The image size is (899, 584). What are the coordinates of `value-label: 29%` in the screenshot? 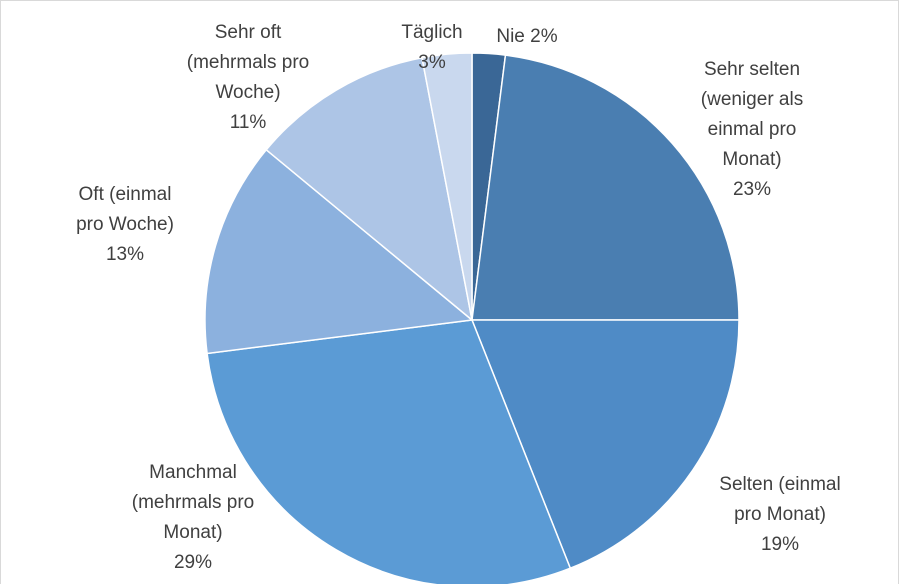 It's located at (193, 562).